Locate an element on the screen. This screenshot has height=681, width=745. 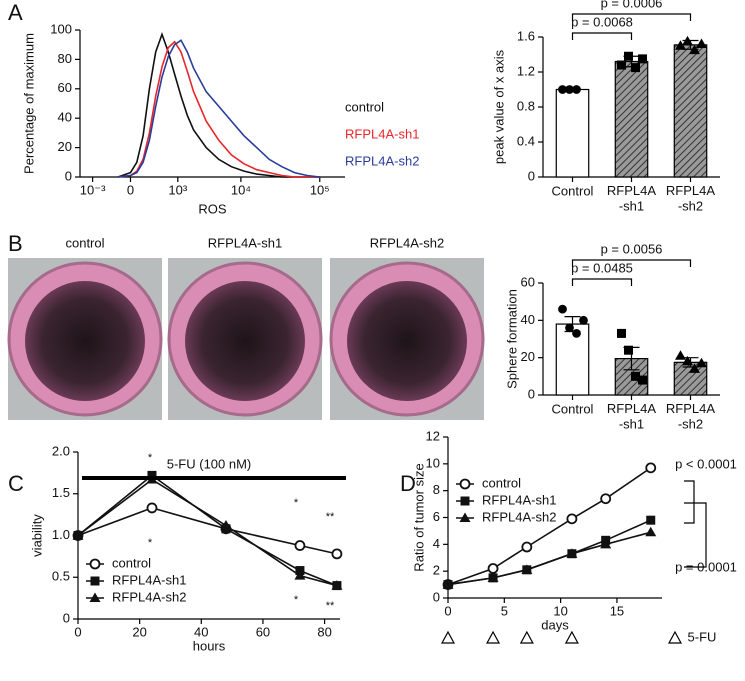
panel-label: C is located at coordinates (16, 483).